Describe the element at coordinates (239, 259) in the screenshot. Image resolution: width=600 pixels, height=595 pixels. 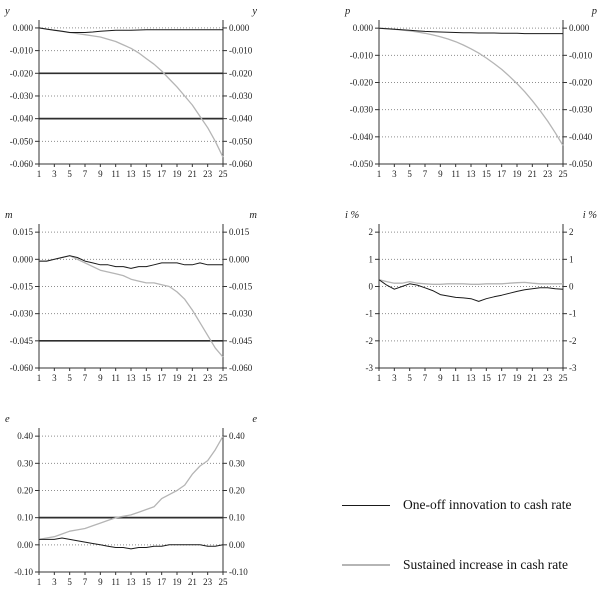
I see `y-tick-label-right: 0.000` at that location.